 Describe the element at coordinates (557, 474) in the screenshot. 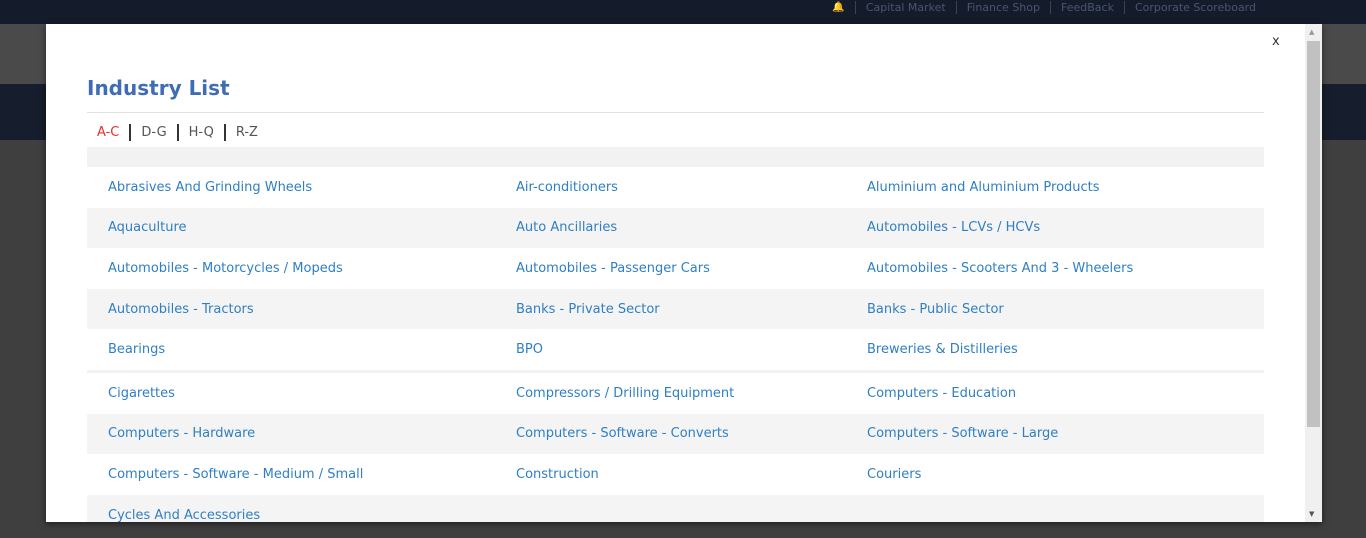

I see `industry-link: Construction` at that location.